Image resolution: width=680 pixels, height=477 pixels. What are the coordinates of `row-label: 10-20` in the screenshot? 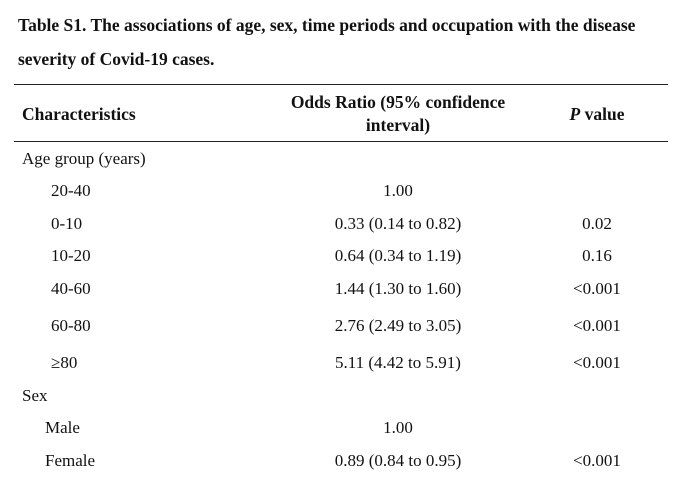 It's located at (71, 255).